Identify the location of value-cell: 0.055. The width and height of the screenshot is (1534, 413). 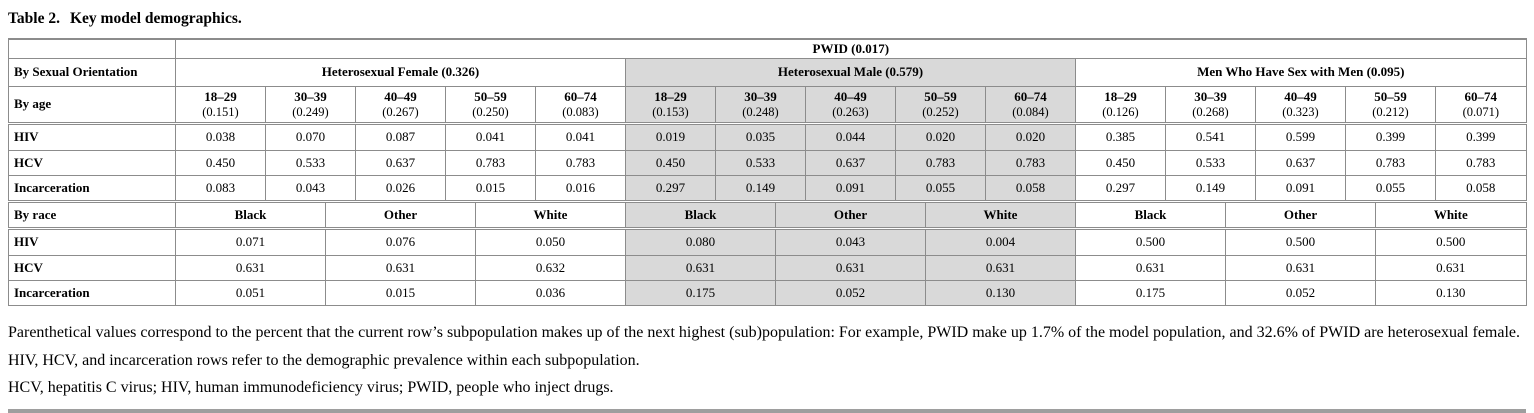
(940, 188).